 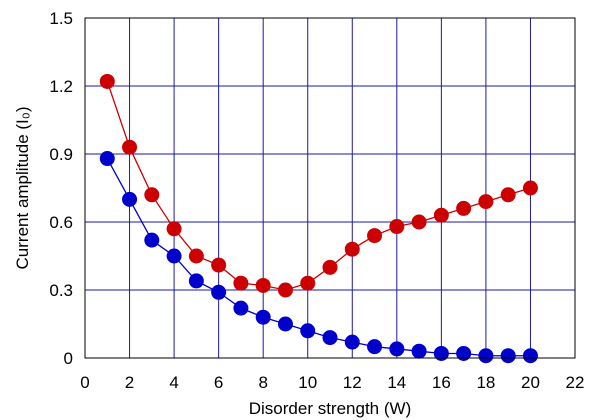 What do you see at coordinates (575, 382) in the screenshot?
I see `x-tick-label: 22` at bounding box center [575, 382].